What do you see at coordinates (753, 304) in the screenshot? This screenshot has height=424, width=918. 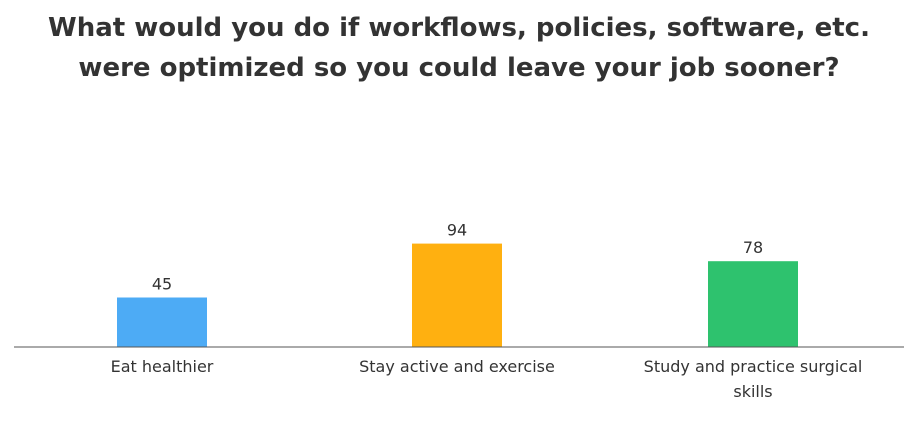 I see `bar-study-and-practice-surgical-skills` at bounding box center [753, 304].